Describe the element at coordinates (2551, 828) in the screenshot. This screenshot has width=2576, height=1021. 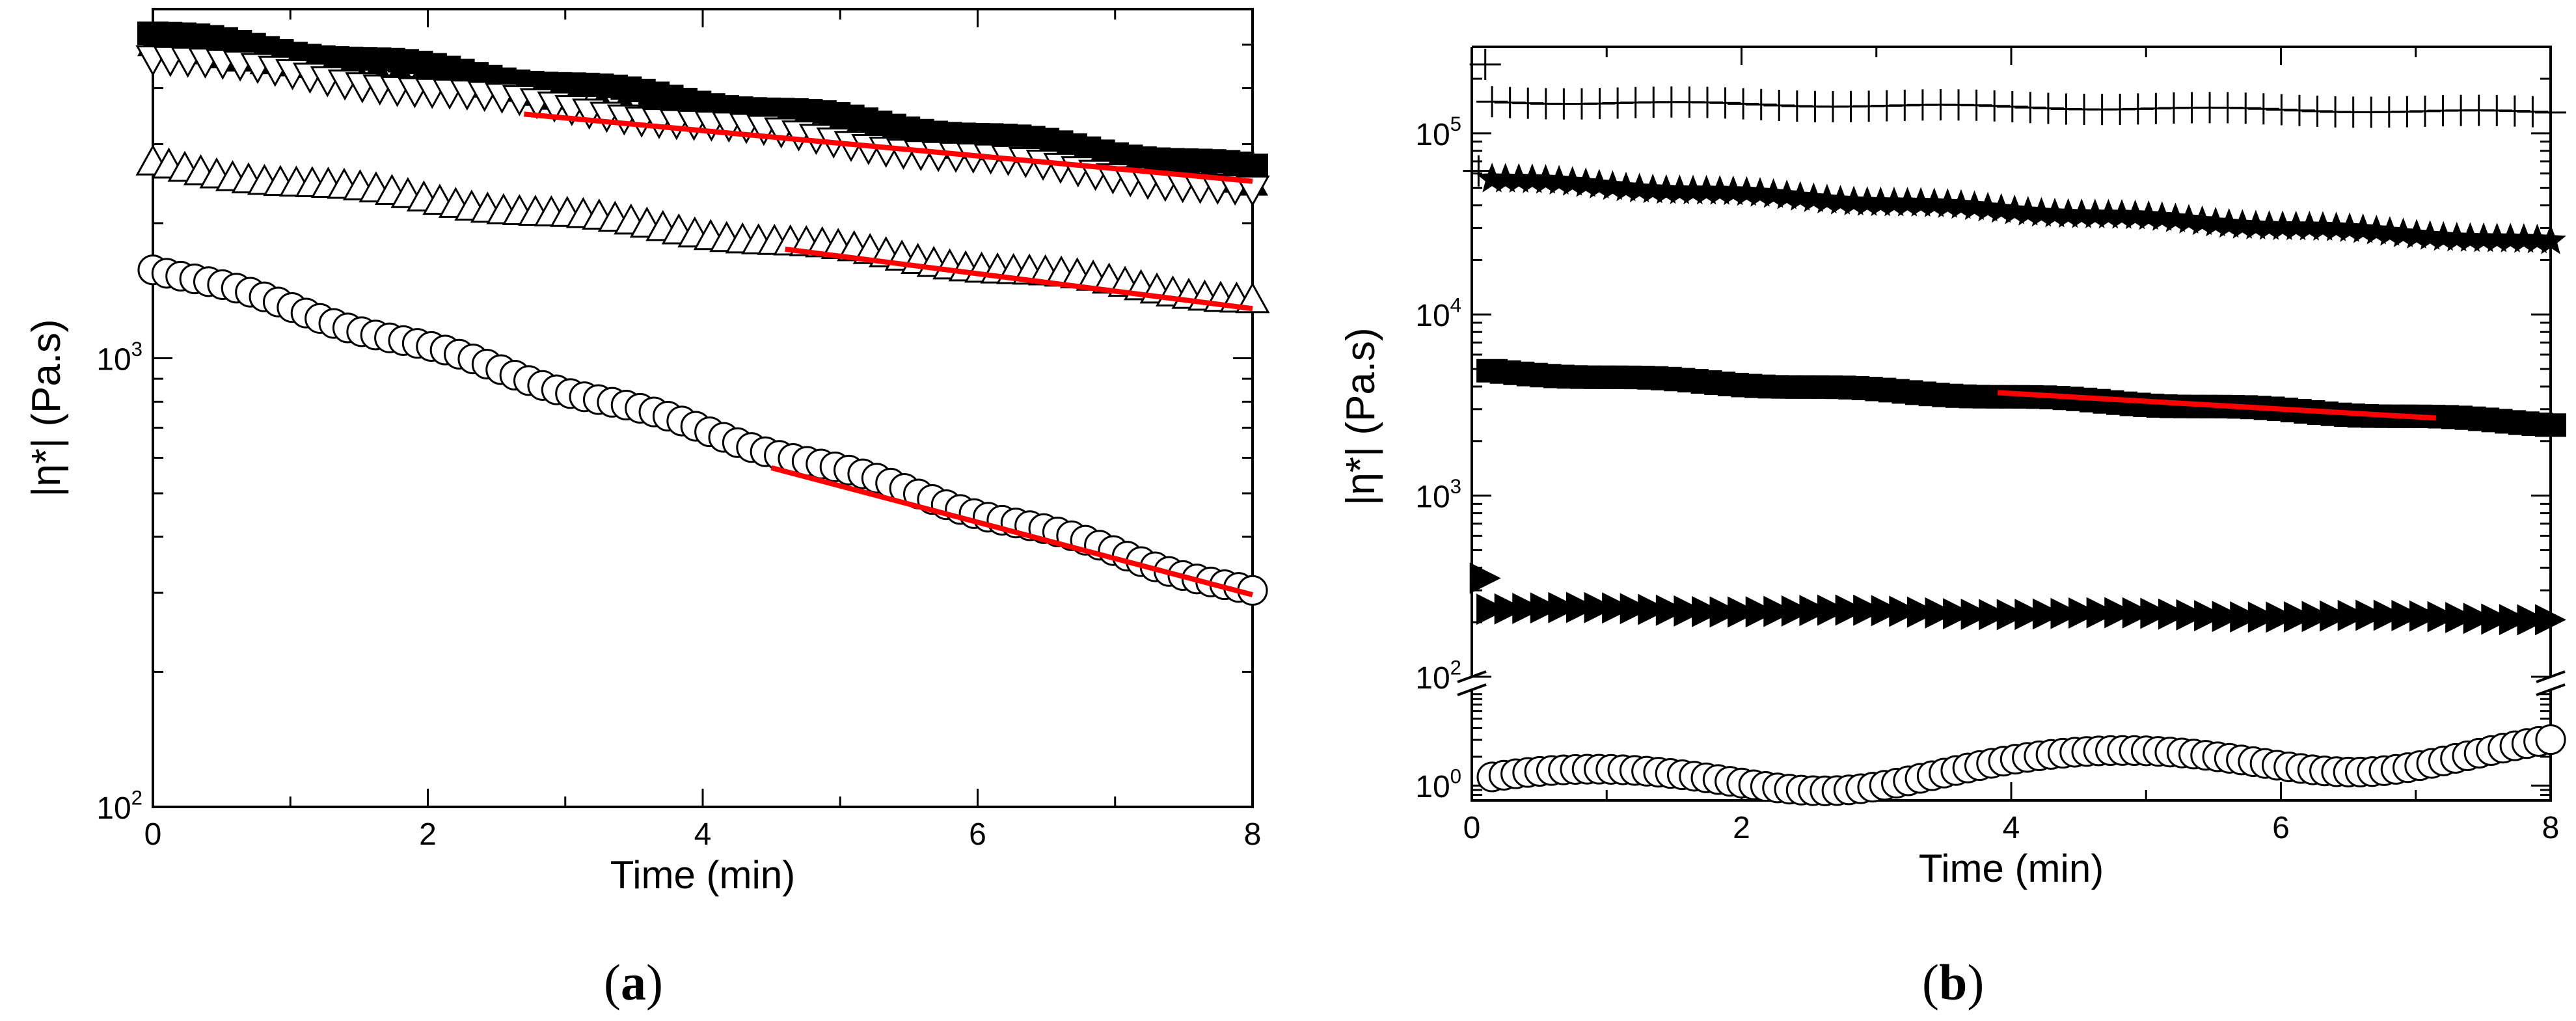
I see `x-tick-label-b: 8` at that location.